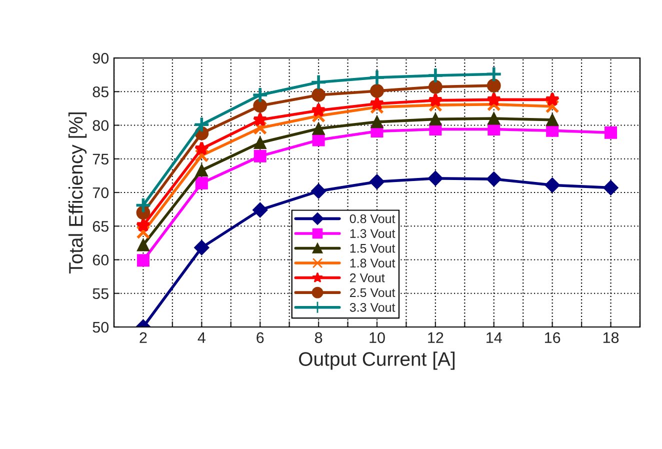 The width and height of the screenshot is (662, 449). What do you see at coordinates (143, 337) in the screenshot?
I see `x-tick-label: 2` at bounding box center [143, 337].